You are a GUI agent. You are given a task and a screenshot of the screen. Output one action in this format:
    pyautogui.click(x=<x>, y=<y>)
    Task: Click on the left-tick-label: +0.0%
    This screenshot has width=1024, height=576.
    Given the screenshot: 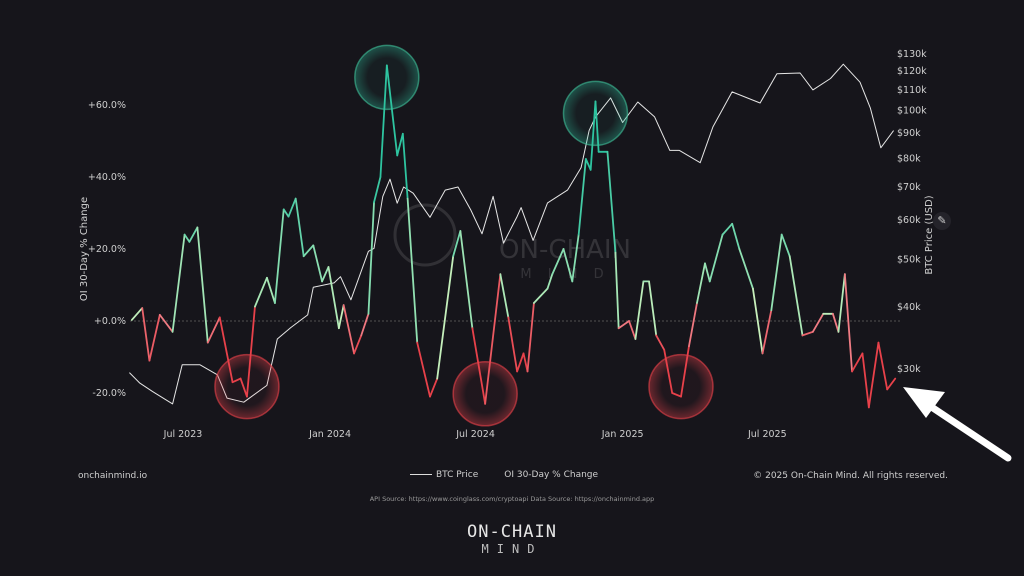 What is the action you would take?
    pyautogui.click(x=110, y=321)
    